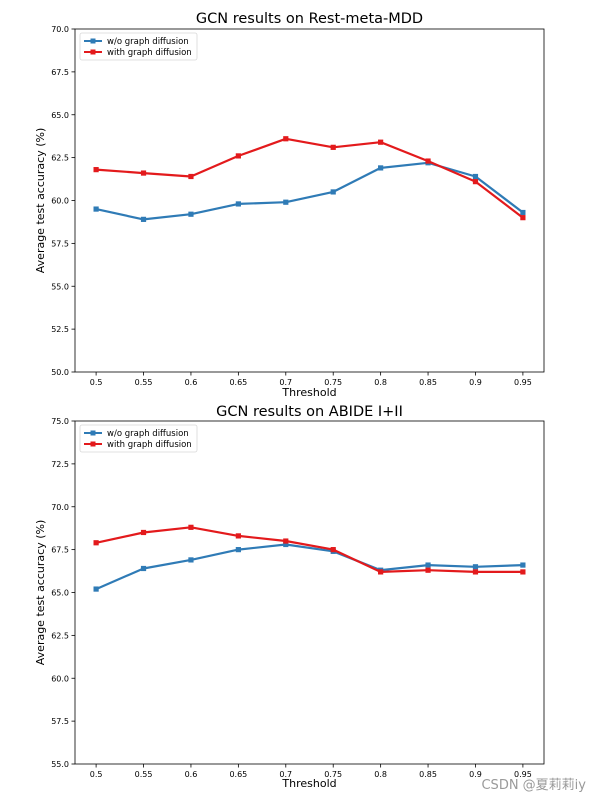 This screenshot has width=594, height=799. Describe the element at coordinates (60, 421) in the screenshot. I see `y-tick-label: 75.0` at that location.